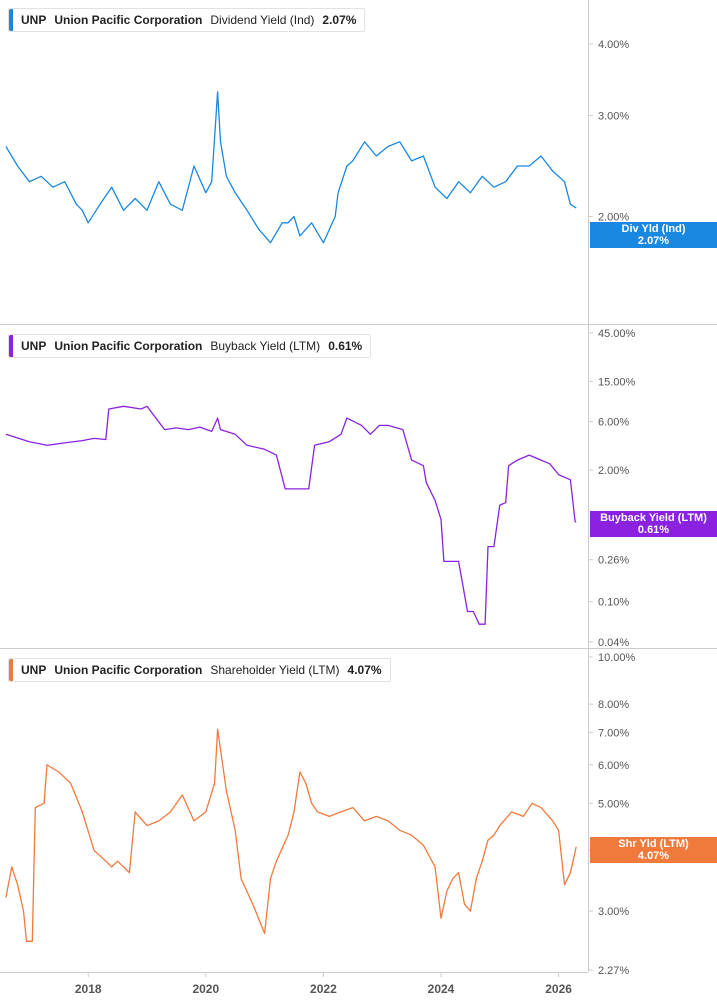  What do you see at coordinates (205, 989) in the screenshot?
I see `x-tick-label: 2020` at bounding box center [205, 989].